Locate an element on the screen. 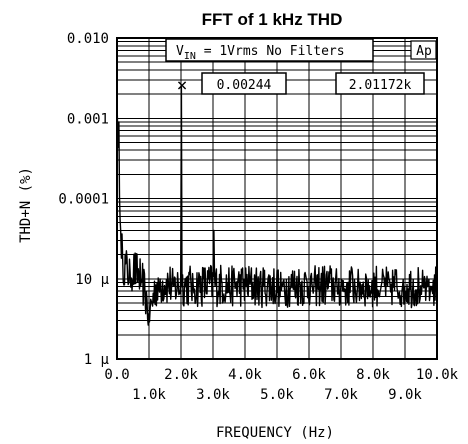  x-tick-label: 9.0k is located at coordinates (405, 395).